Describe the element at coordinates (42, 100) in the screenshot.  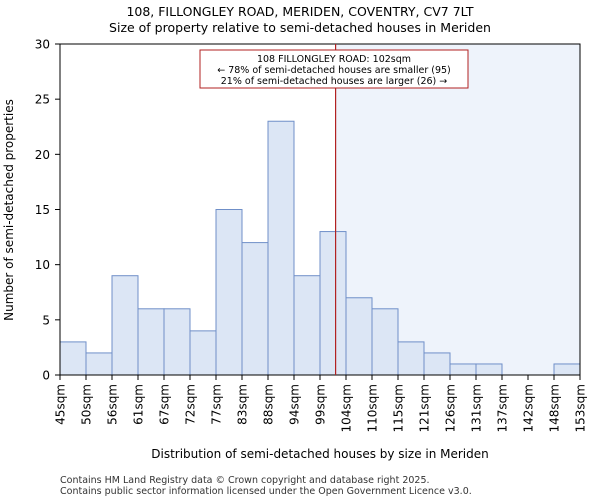
I see `y-tick-label: 25` at that location.